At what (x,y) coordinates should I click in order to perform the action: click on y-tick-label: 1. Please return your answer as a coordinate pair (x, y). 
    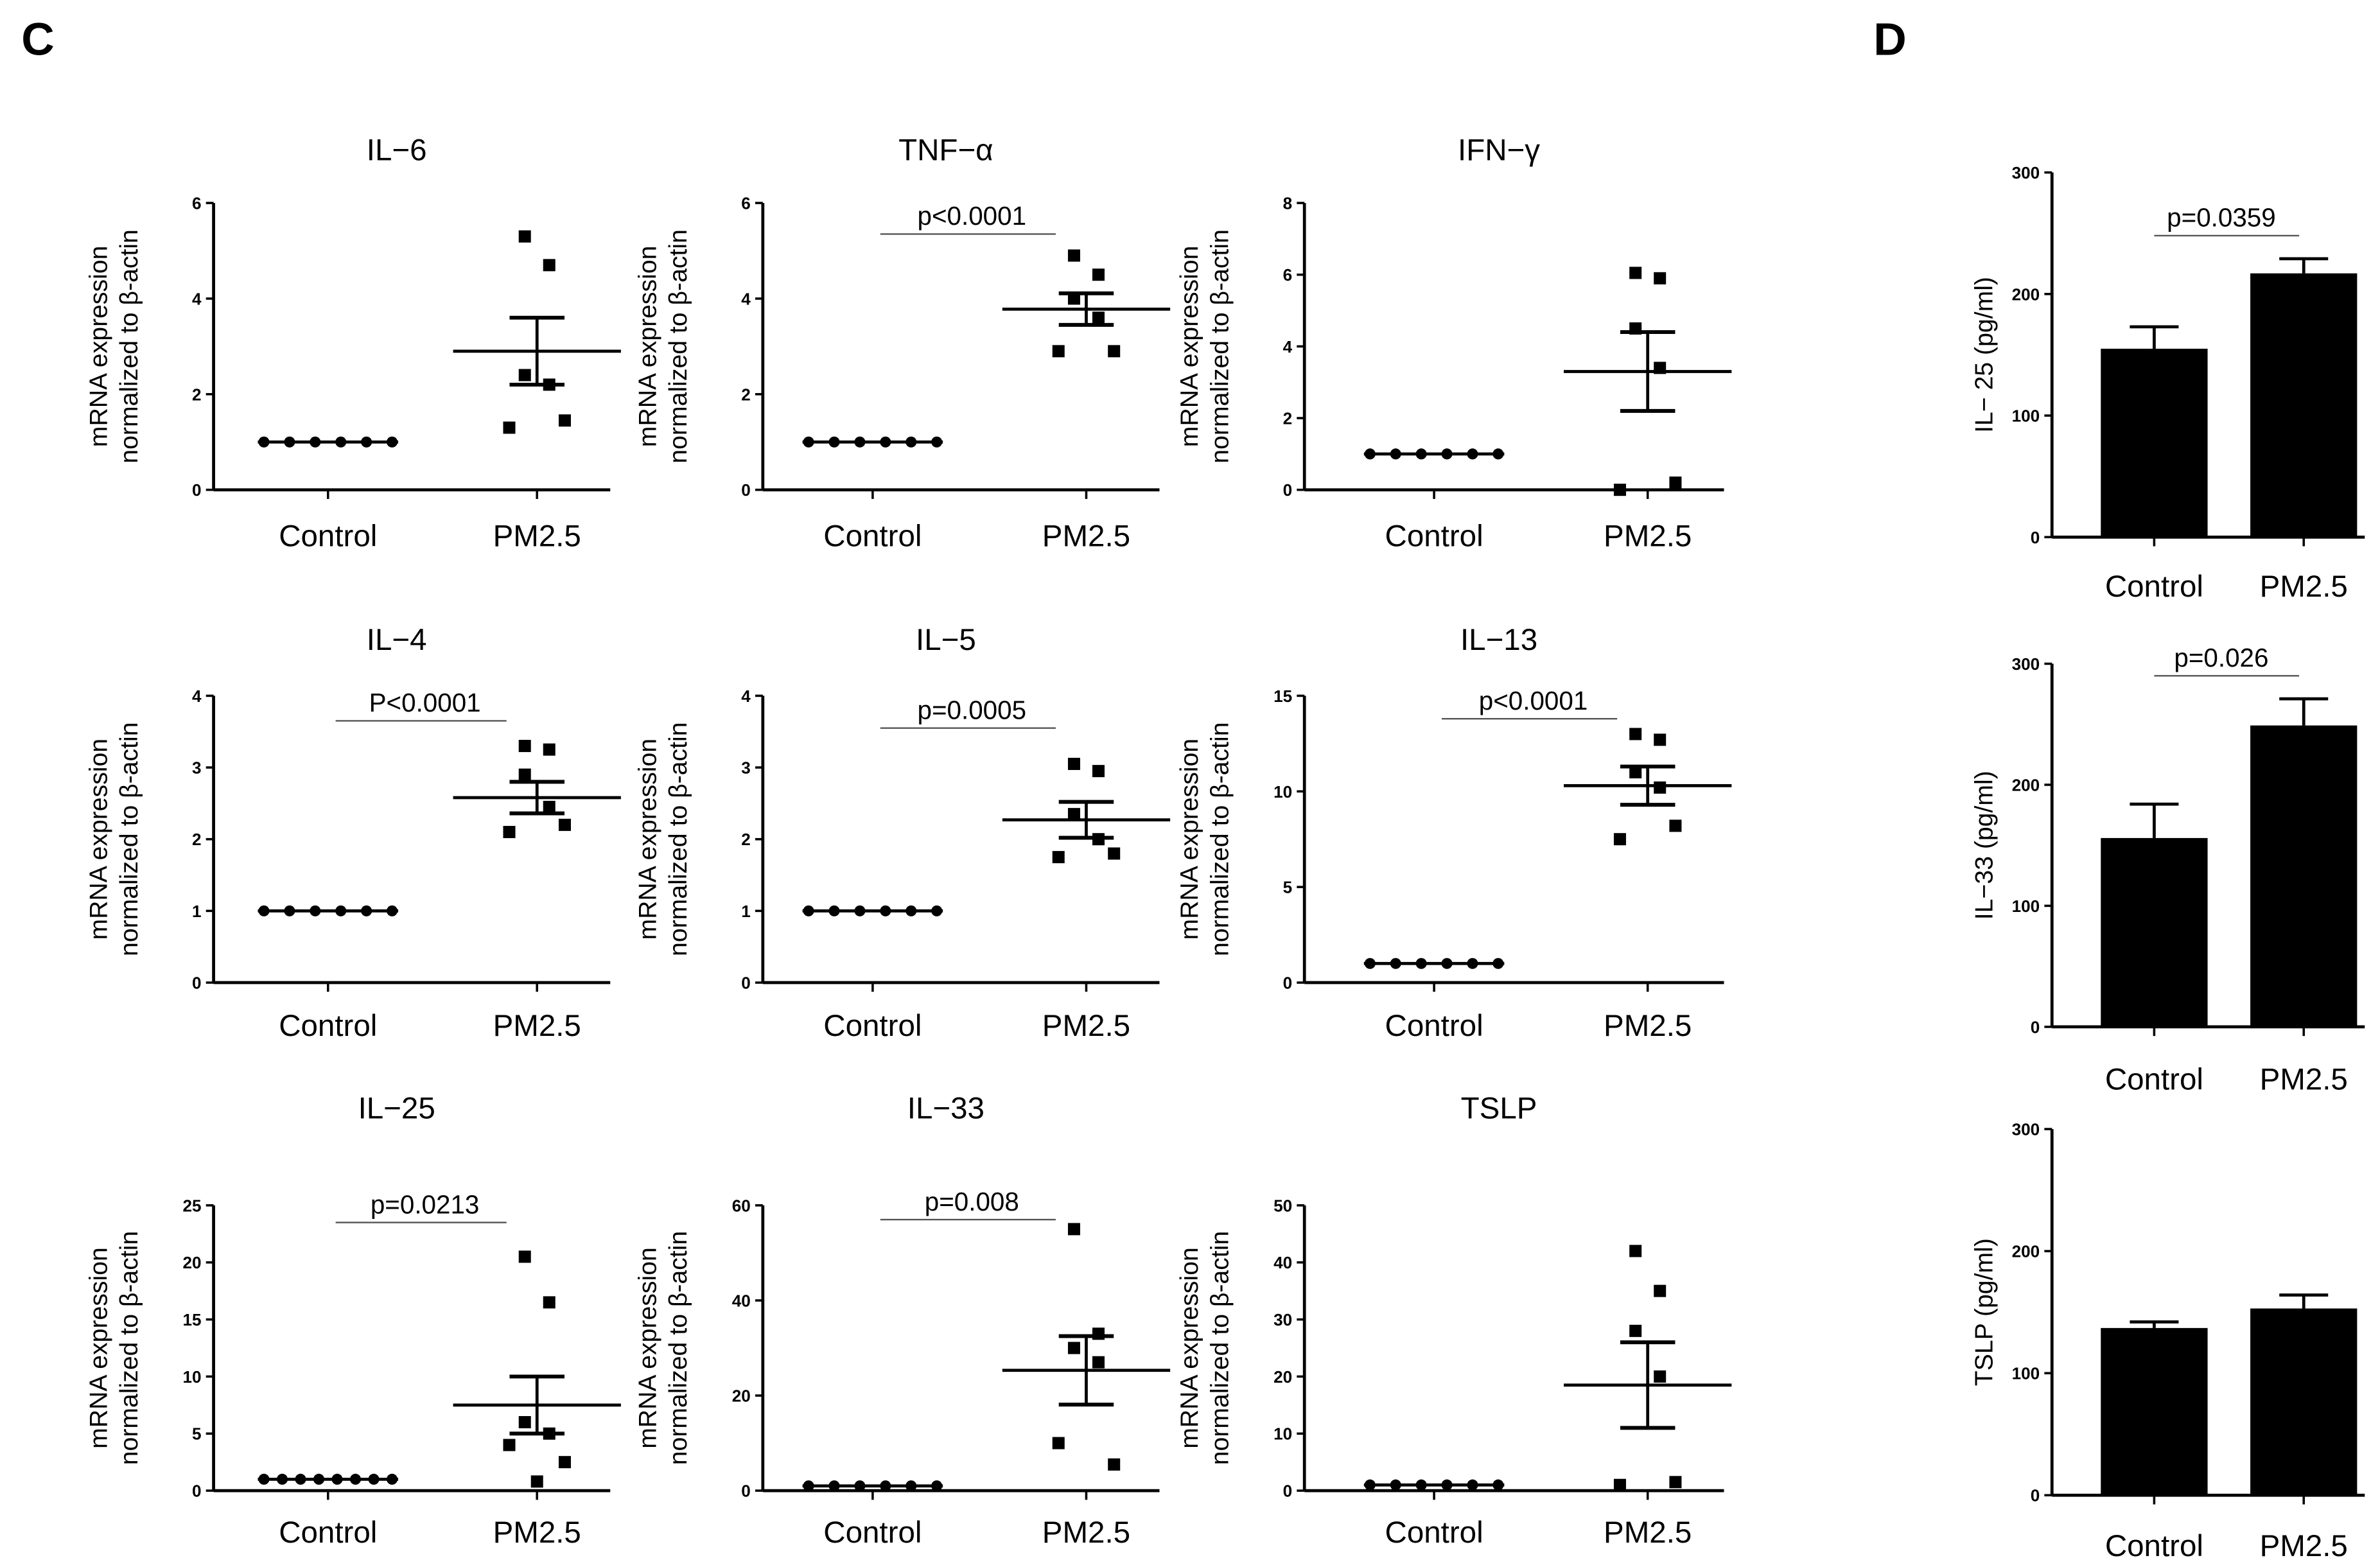
    Looking at the image, I should click on (746, 911).